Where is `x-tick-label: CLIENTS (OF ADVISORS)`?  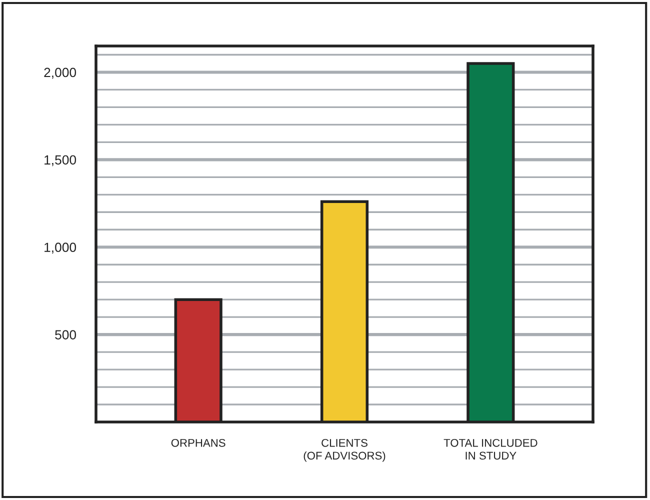
x-tick-label: CLIENTS (OF ADVISORS) is located at coordinates (345, 450).